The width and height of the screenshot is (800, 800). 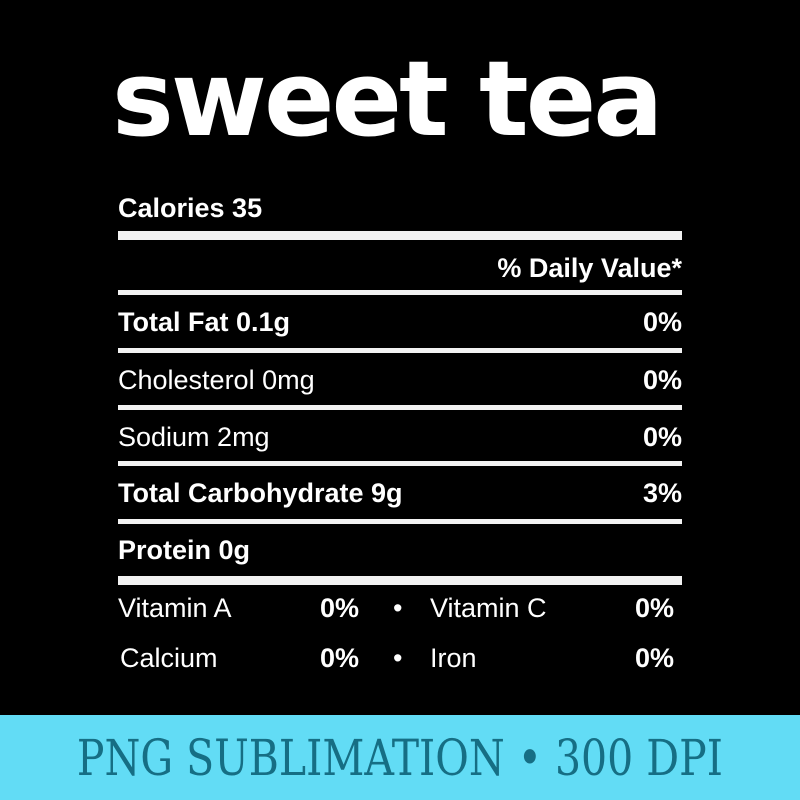 What do you see at coordinates (194, 436) in the screenshot?
I see `nutrient-label: Sodium 2mg` at bounding box center [194, 436].